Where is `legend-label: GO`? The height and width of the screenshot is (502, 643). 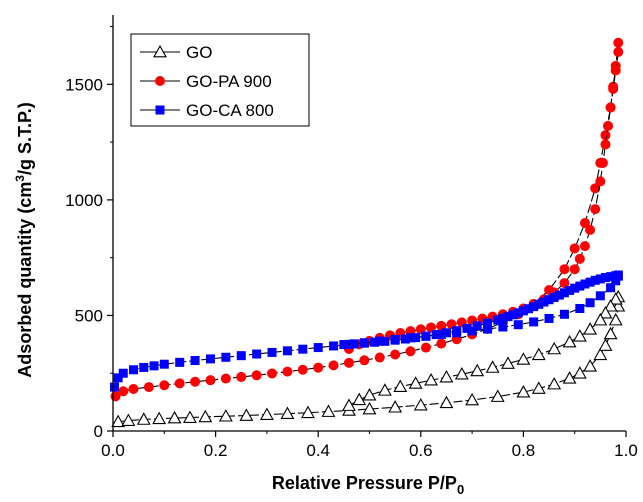 legend-label: GO is located at coordinates (199, 52).